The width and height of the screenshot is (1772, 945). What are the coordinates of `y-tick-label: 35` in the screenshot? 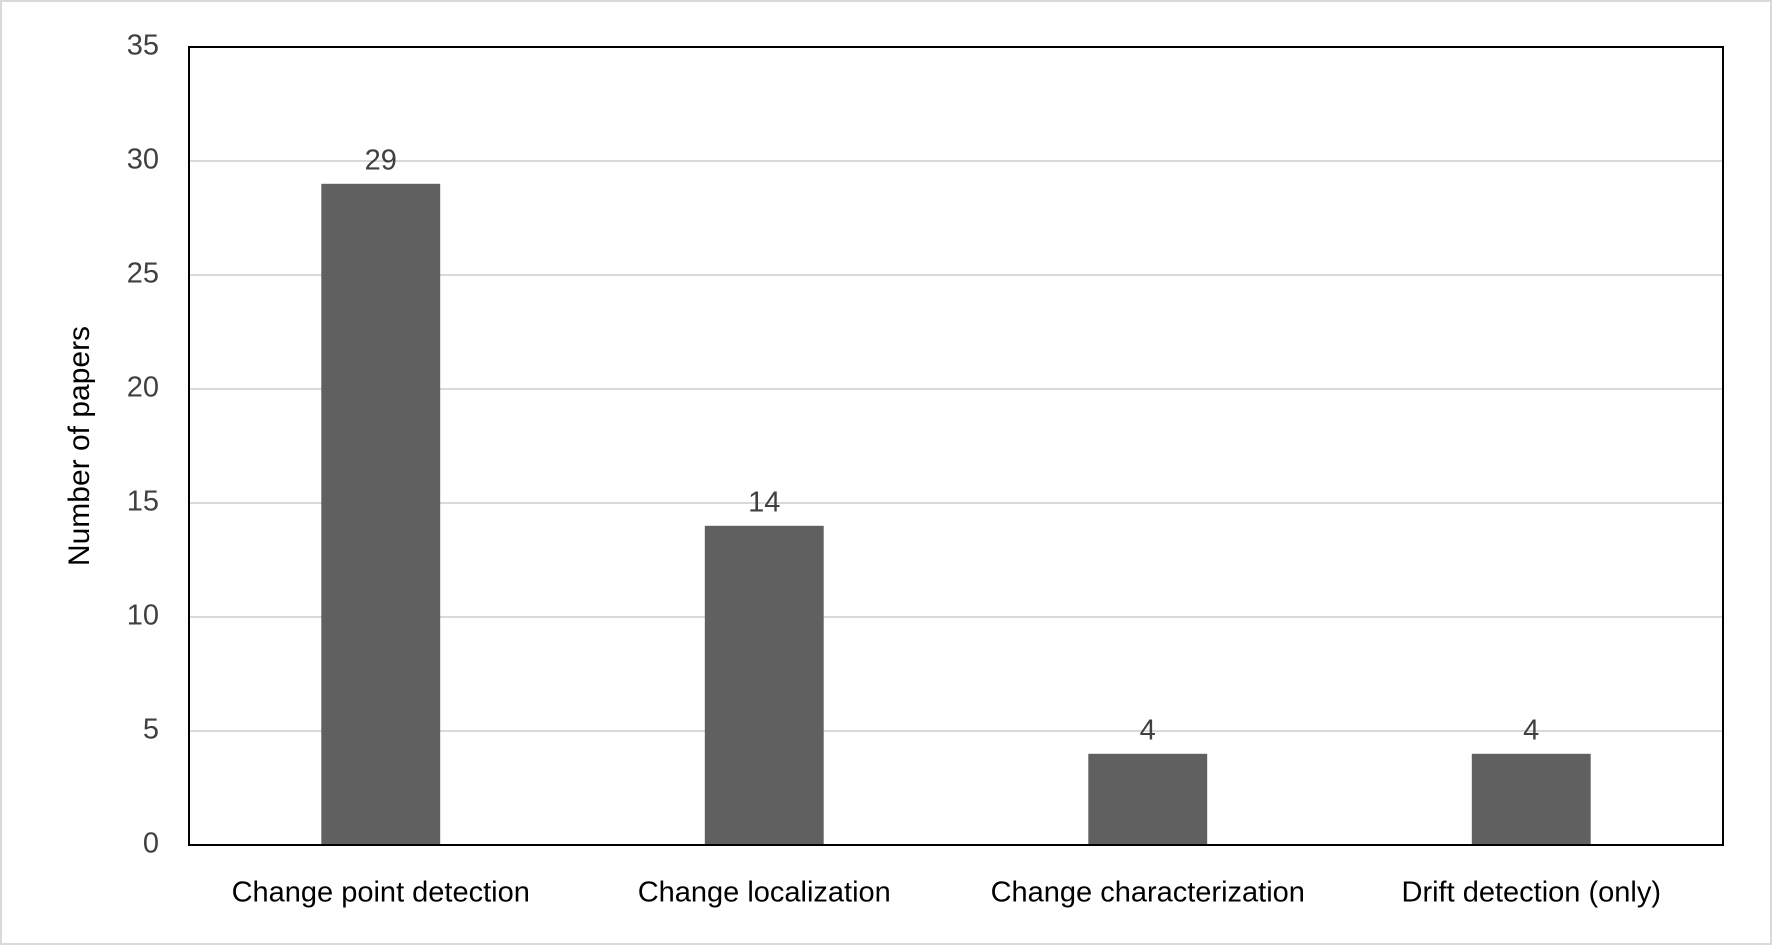 It's located at (143, 46).